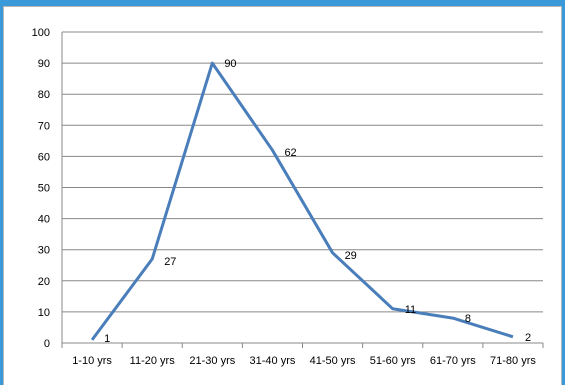 Image resolution: width=565 pixels, height=385 pixels. Describe the element at coordinates (44, 251) in the screenshot. I see `y-tick-label: 30` at that location.